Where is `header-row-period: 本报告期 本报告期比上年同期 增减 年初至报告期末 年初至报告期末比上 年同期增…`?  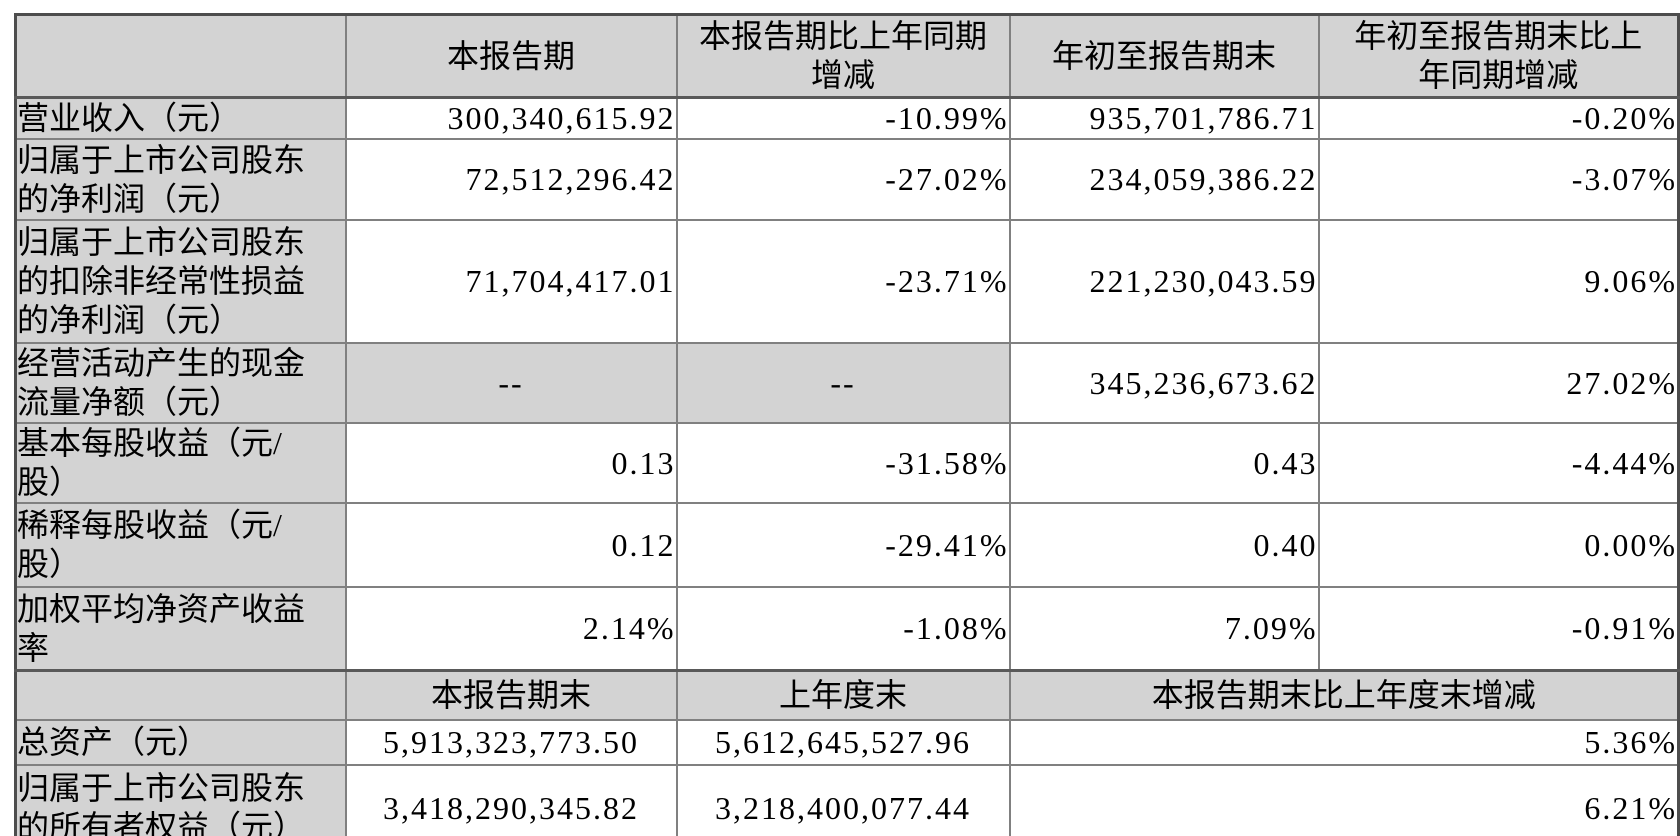 header-row-period: 本报告期 本报告期比上年同期 增减 年初至报告期末 年初至报告期末比上 年同期增… is located at coordinates (847, 56).